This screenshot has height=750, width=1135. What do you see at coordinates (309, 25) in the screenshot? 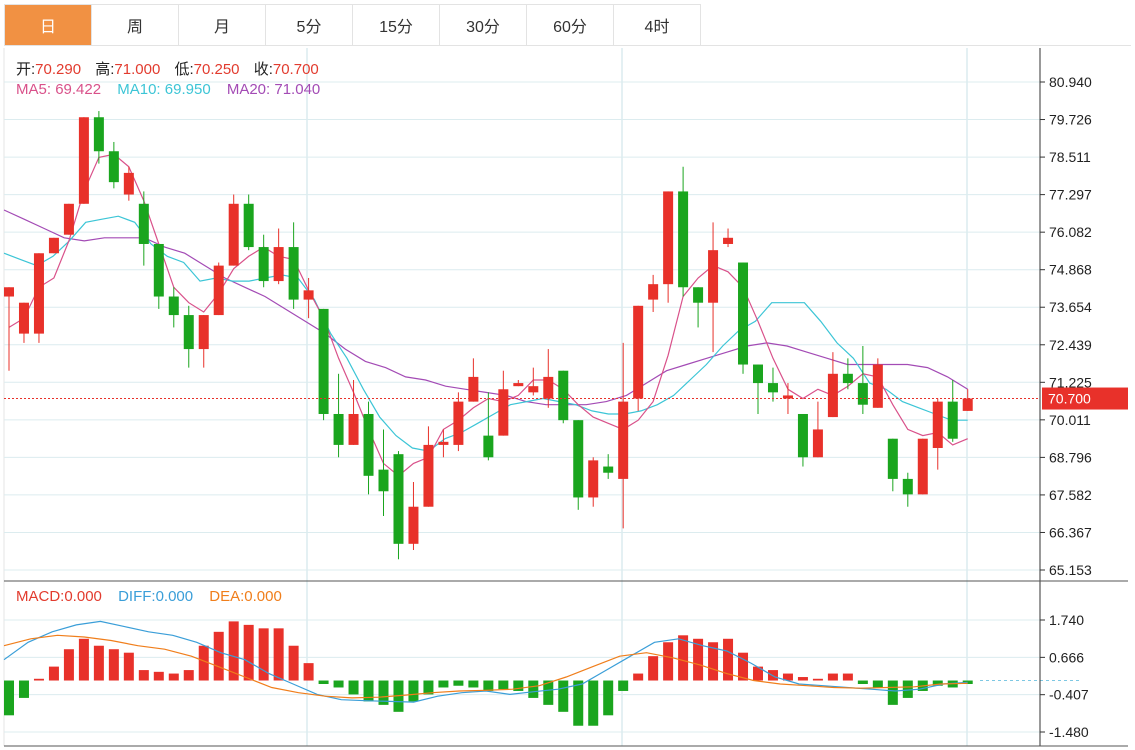
I see `tab-5min: 5分` at bounding box center [309, 25].